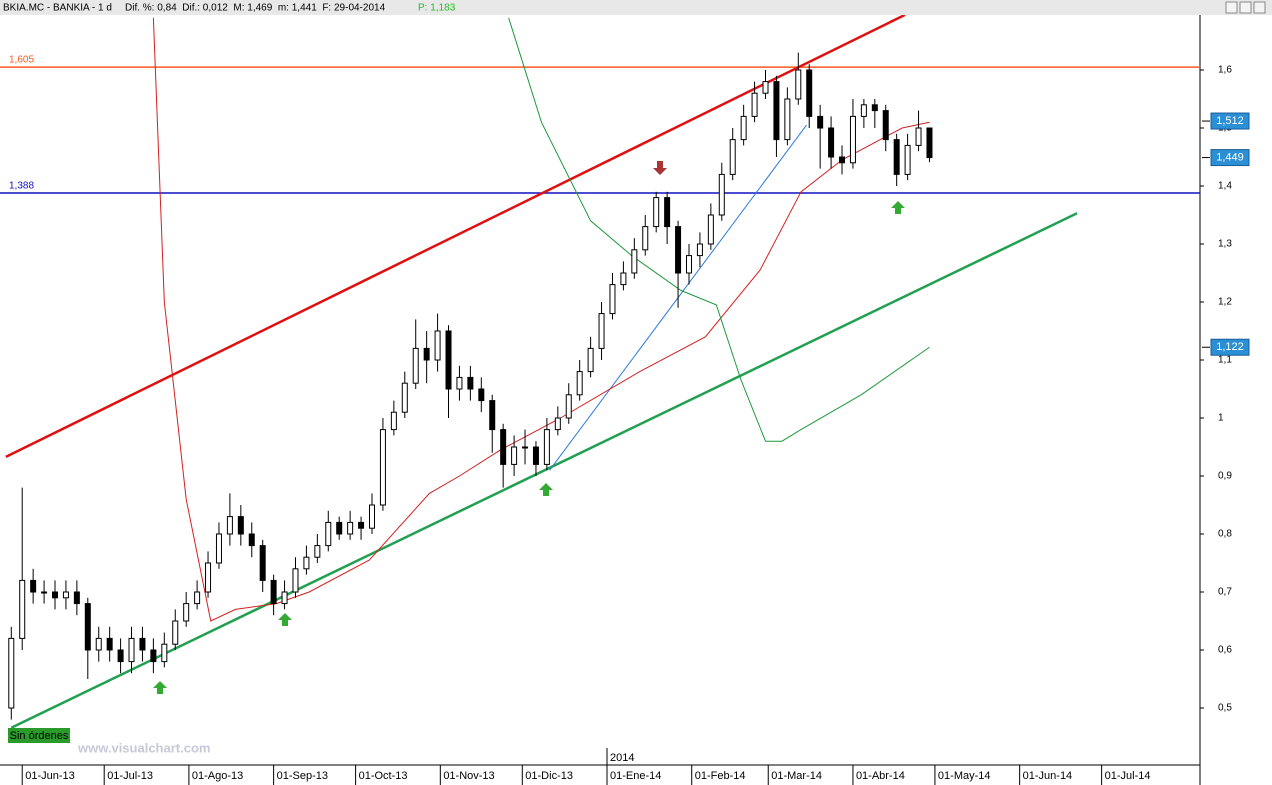 The width and height of the screenshot is (1272, 785). What do you see at coordinates (720, 776) in the screenshot?
I see `x-tick-label: 01-Feb-14` at bounding box center [720, 776].